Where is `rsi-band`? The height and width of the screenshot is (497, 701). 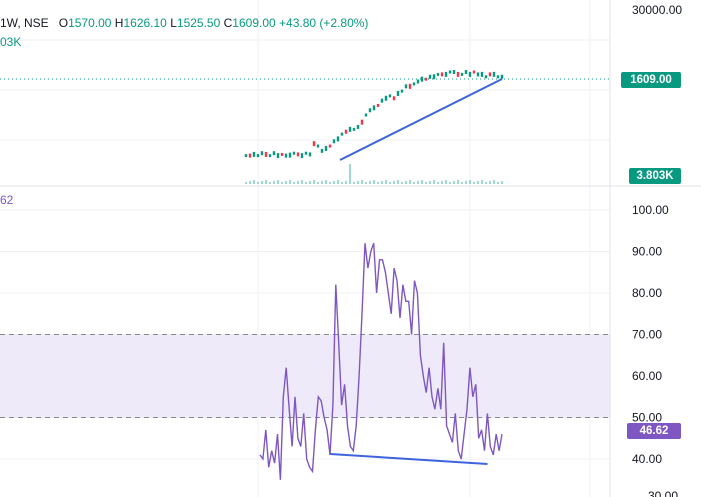
rsi-band is located at coordinates (305, 376).